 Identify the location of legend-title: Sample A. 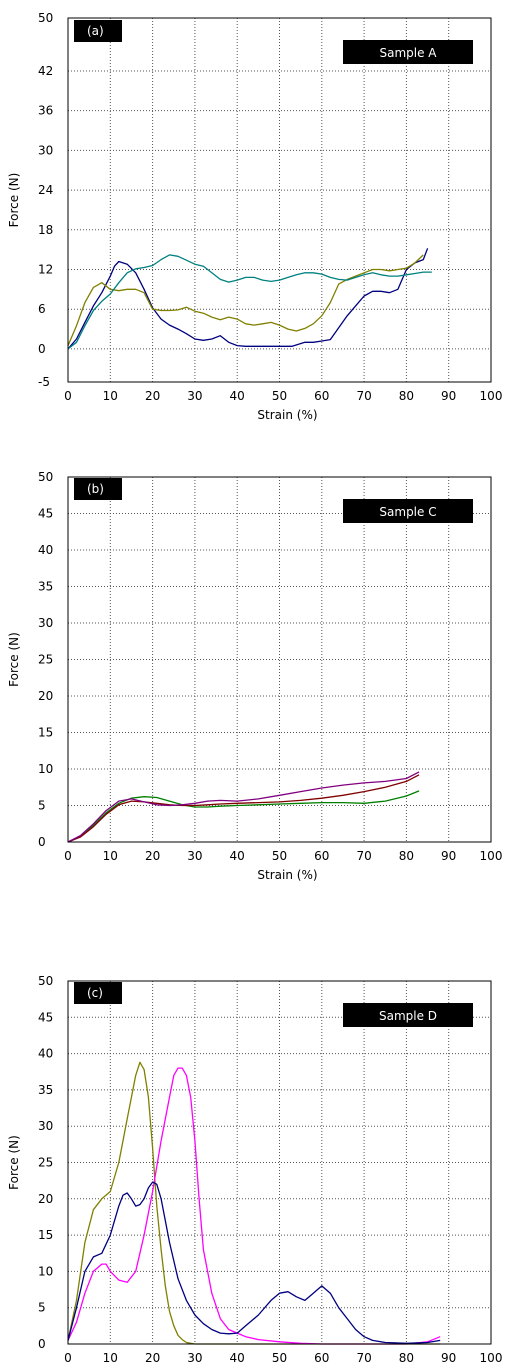
(408, 53).